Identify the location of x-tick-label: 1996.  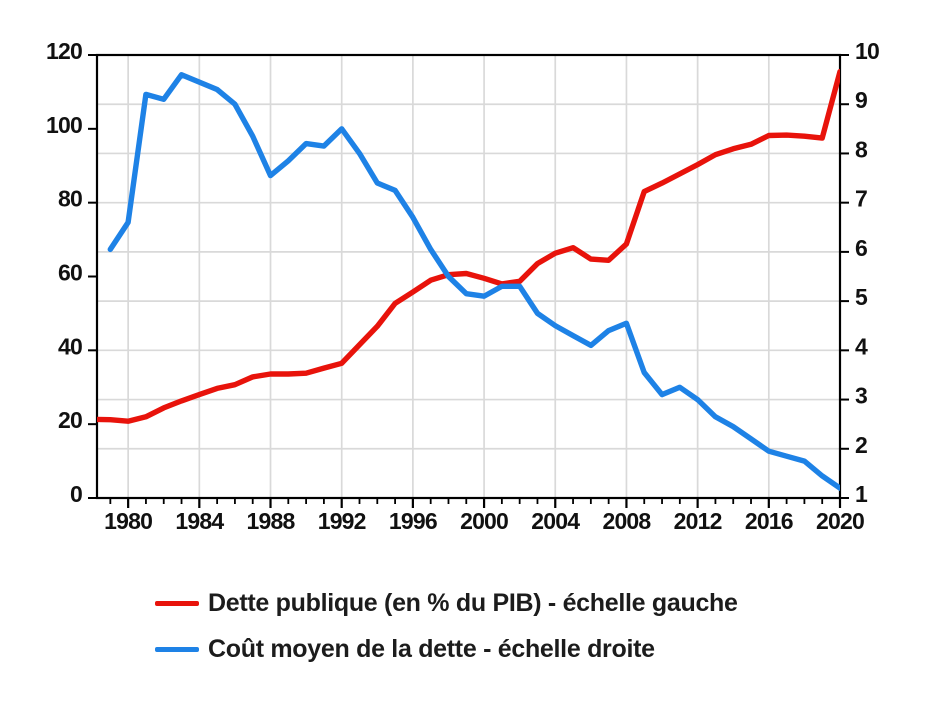
(413, 521).